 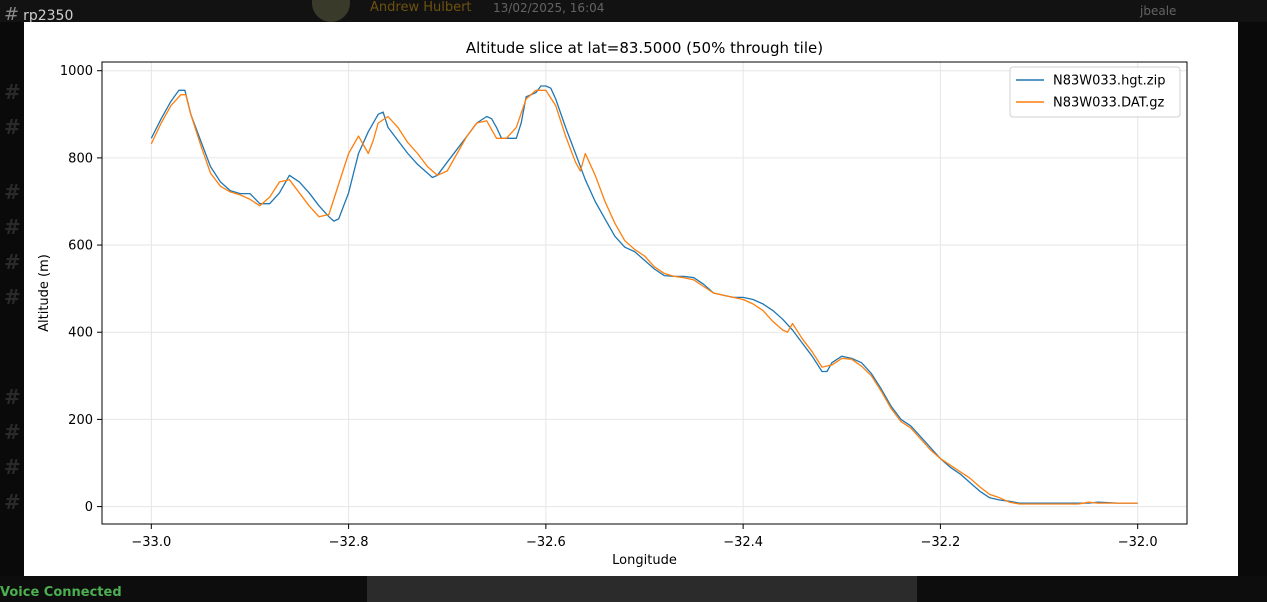 I want to click on x-tick-label: −32.8, so click(x=349, y=542).